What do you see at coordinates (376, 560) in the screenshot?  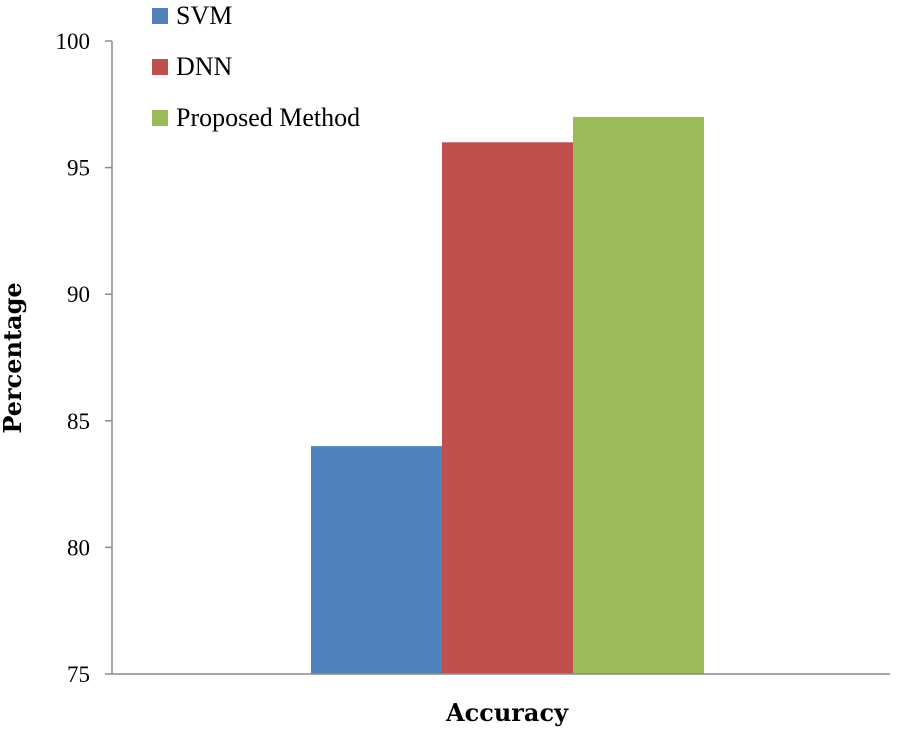 I see `bar-svm` at bounding box center [376, 560].